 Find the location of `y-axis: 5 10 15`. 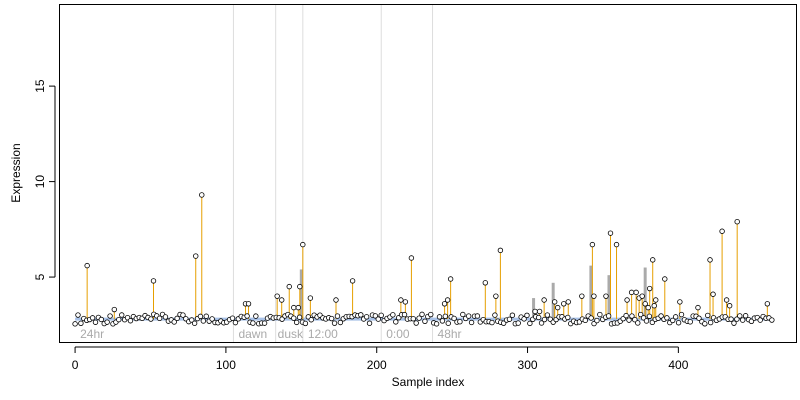

y-axis: 5 10 15 is located at coordinates (44, 179).